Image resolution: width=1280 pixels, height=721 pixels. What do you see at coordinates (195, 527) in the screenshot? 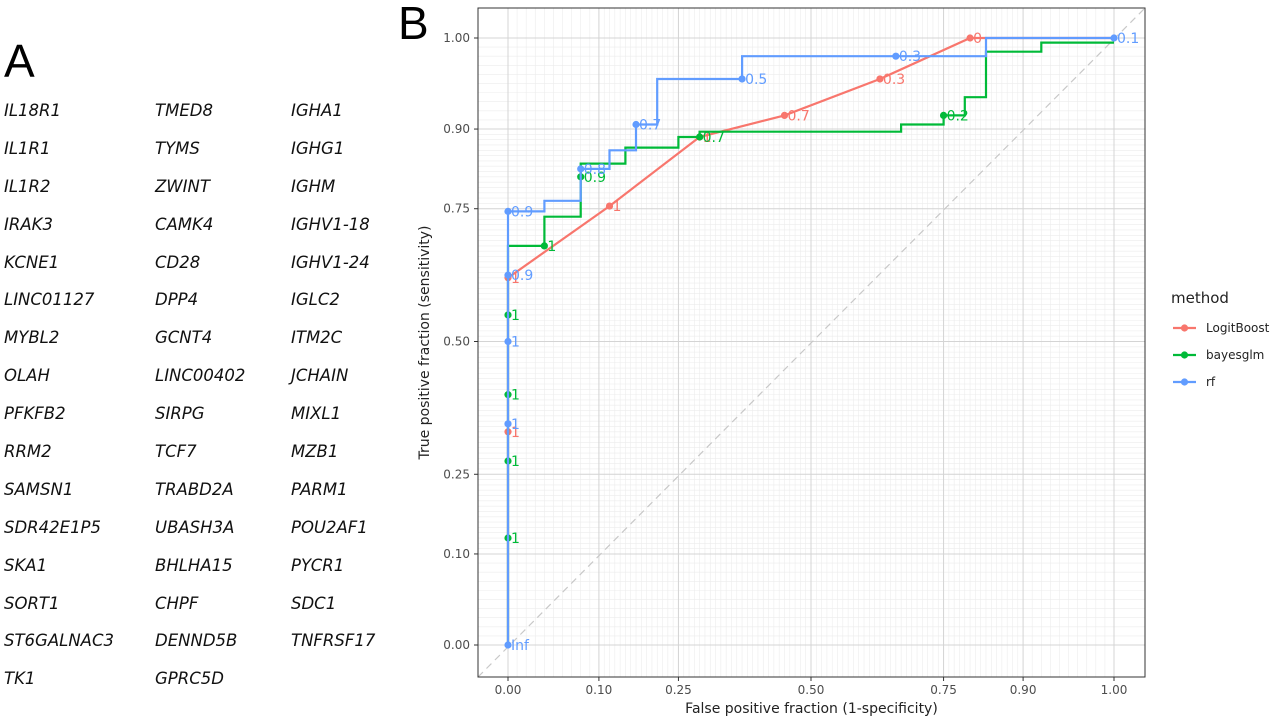
I see `gene-label: UBASH3A` at bounding box center [195, 527].